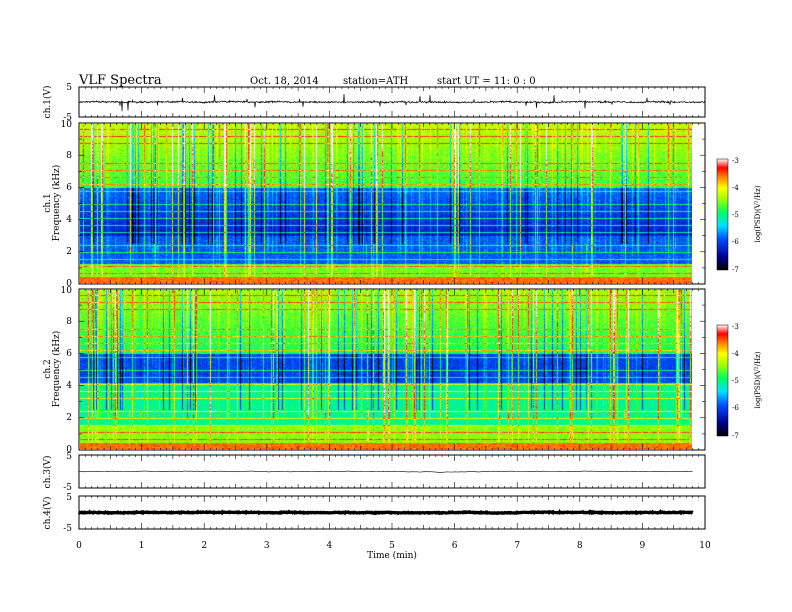 The height and width of the screenshot is (612, 792). I want to click on ch2-spectrogram-ylabel-frequency: Frequency (kHz), so click(56, 369).